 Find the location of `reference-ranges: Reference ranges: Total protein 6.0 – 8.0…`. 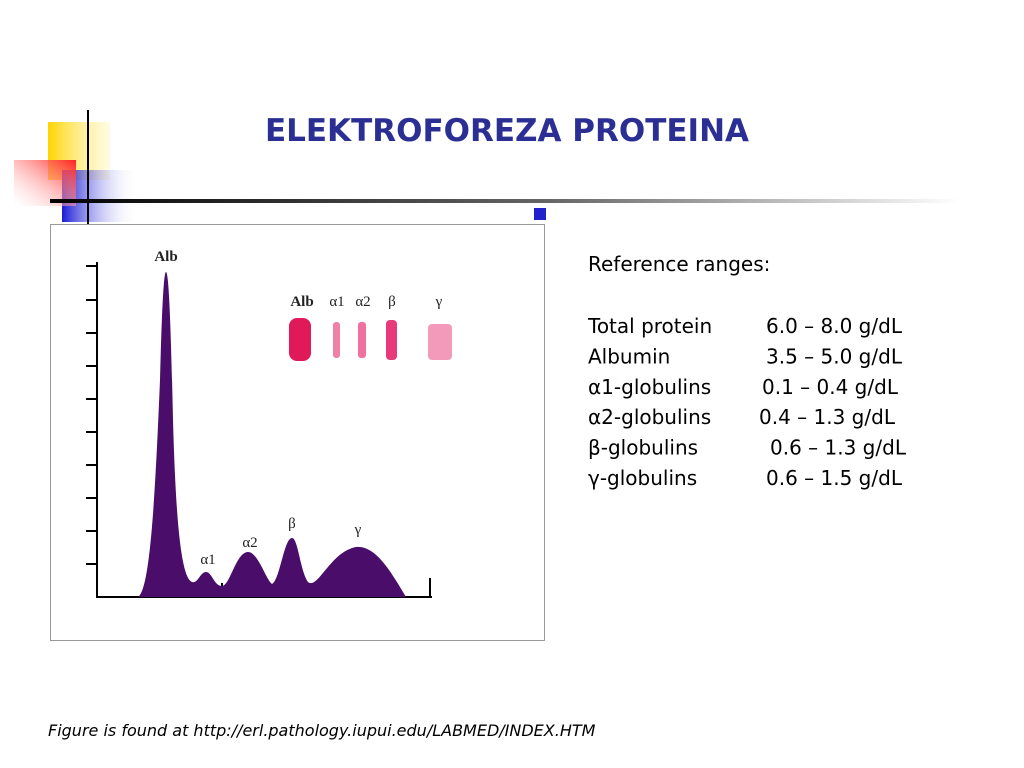

reference-ranges: Reference ranges: Total protein 6.0 – 8.0… is located at coordinates (747, 371).